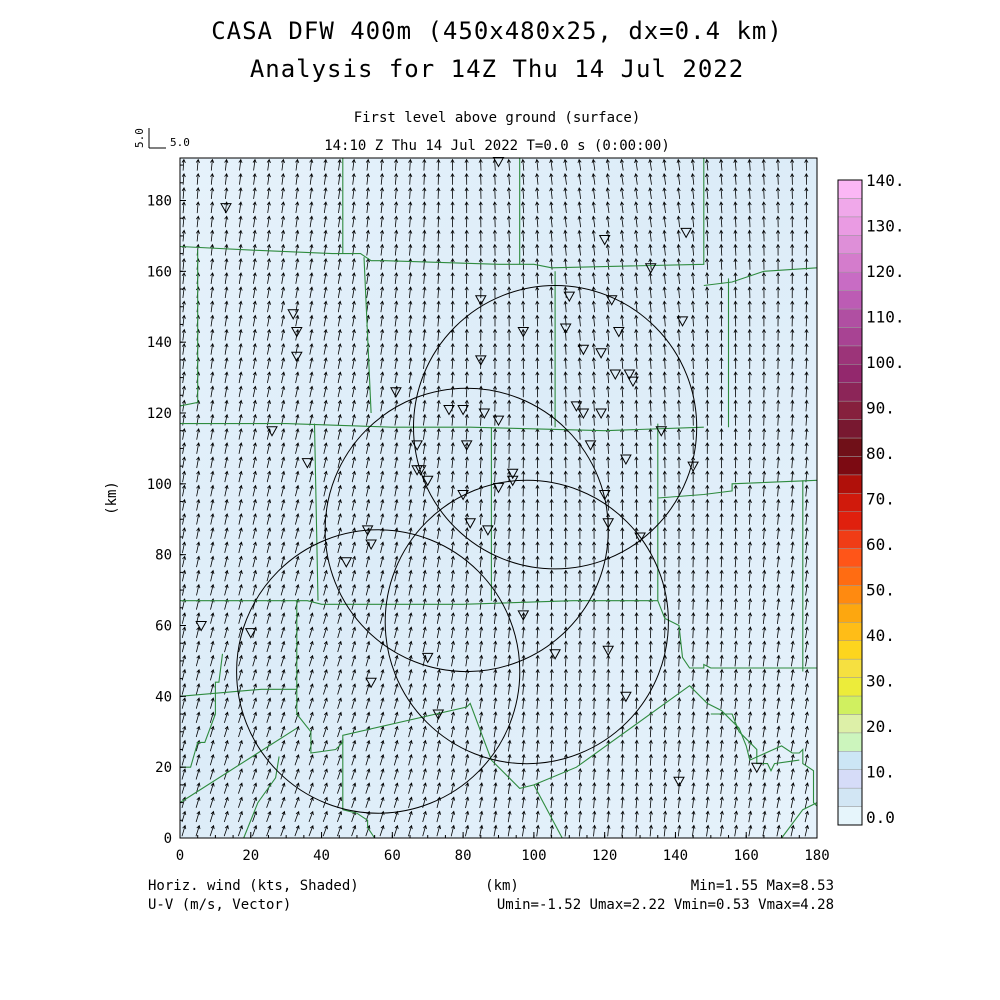  What do you see at coordinates (112, 498) in the screenshot?
I see `y-axis-label: (km)` at bounding box center [112, 498].